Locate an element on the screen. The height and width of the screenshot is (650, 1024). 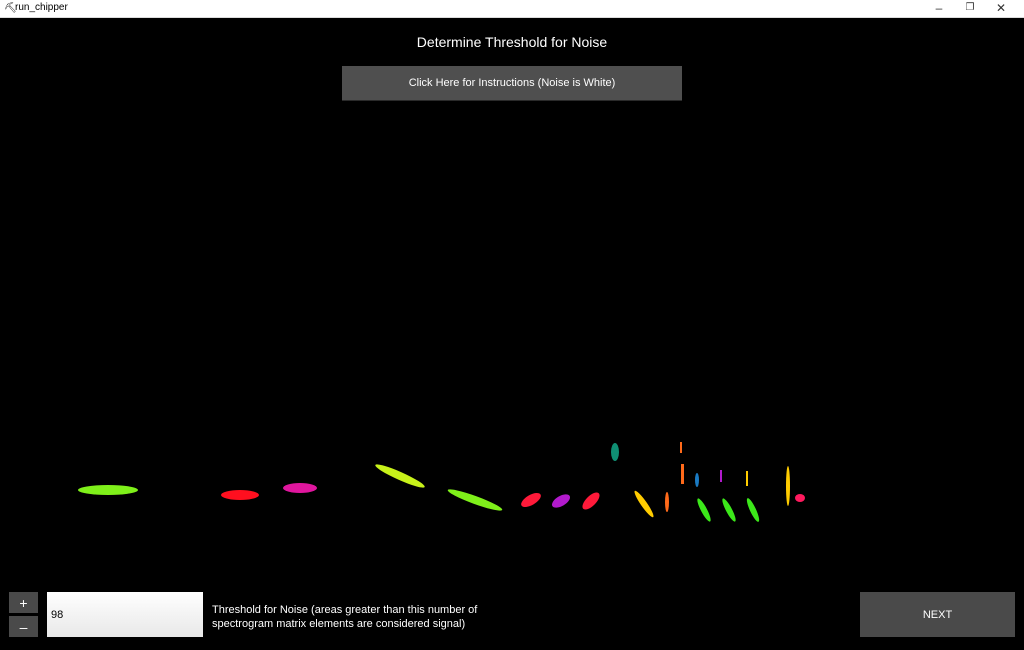
signal-syllables is located at coordinates (441, 482).